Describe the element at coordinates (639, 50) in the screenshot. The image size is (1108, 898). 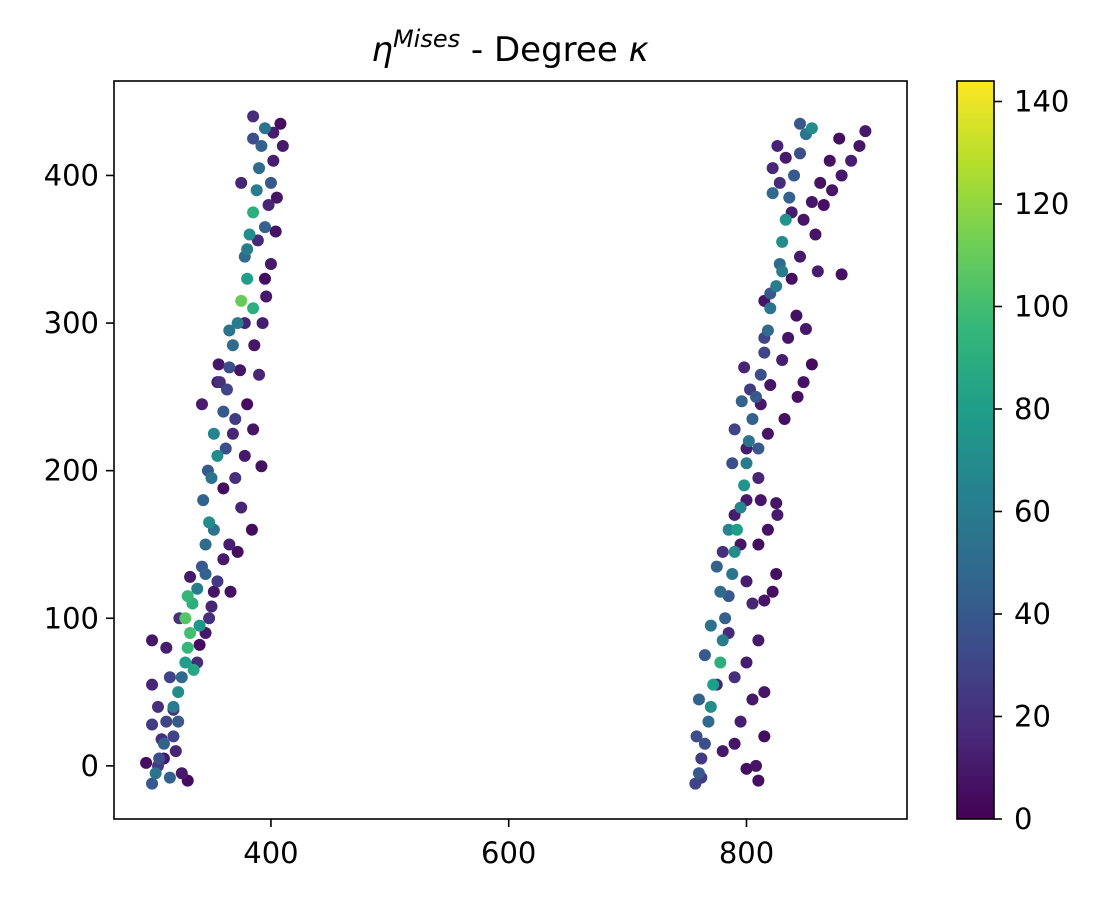
I see `title-kappa: κ` at that location.